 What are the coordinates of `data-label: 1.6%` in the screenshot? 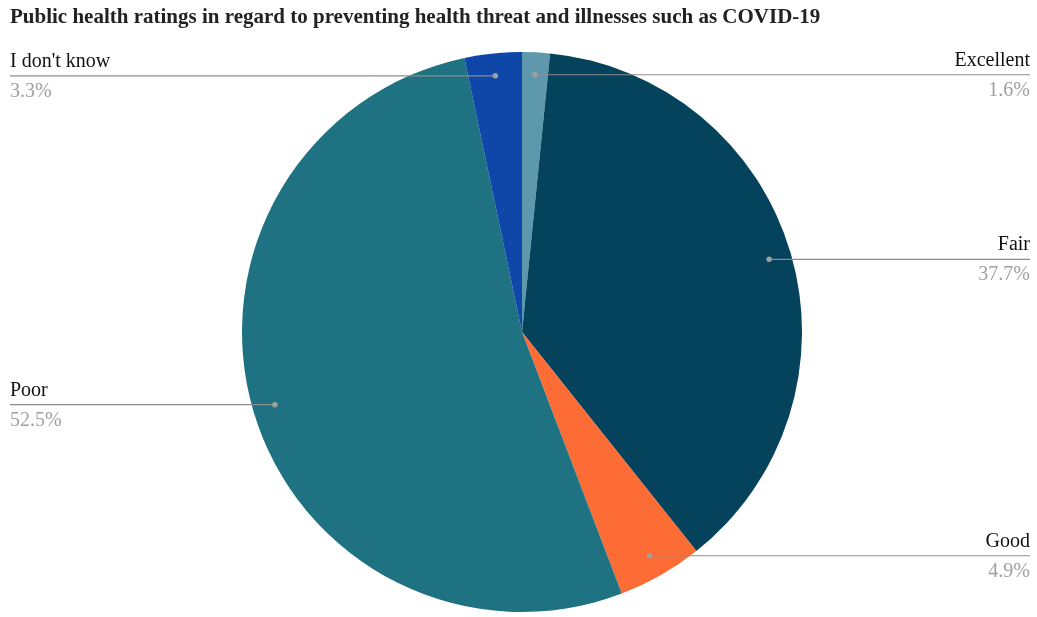 It's located at (1009, 88).